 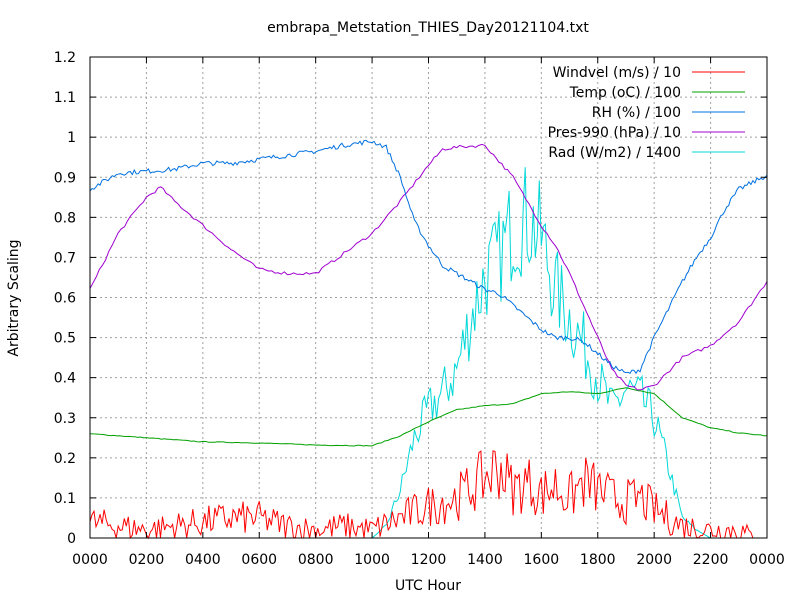 I want to click on y-tick-label: 1, so click(x=71, y=138).